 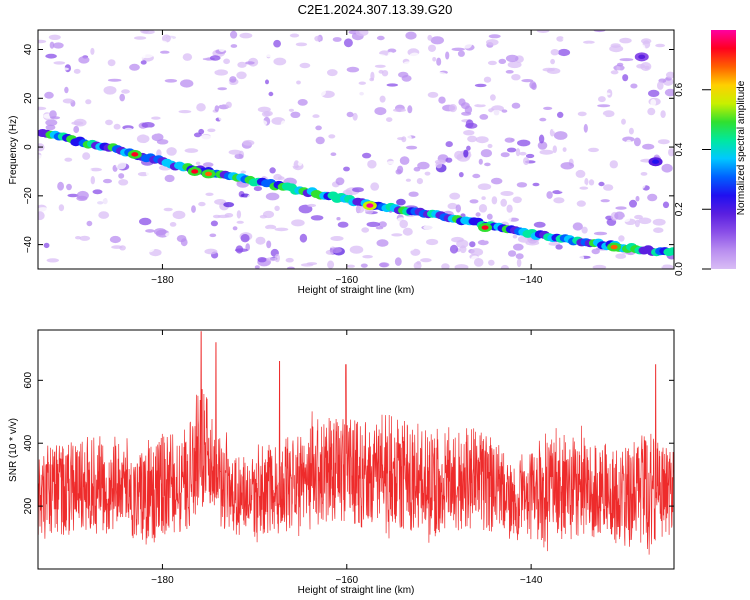 What do you see at coordinates (485, 227) in the screenshot?
I see `hotspot-cell` at bounding box center [485, 227].